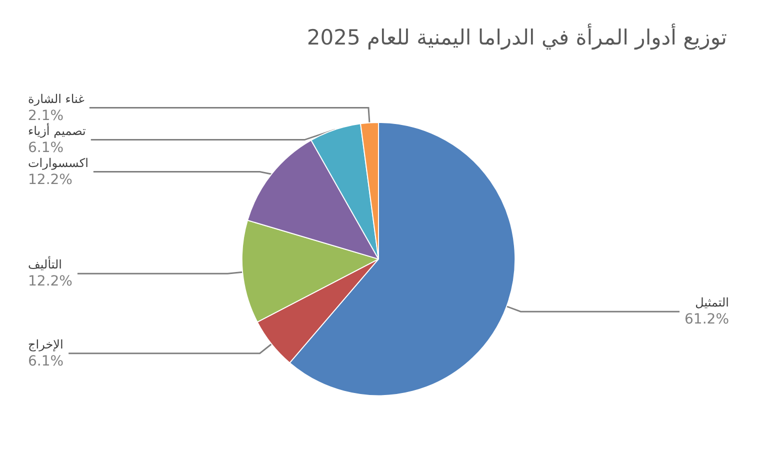  Describe the element at coordinates (46, 116) in the screenshot. I see `data-label: 2.1%` at that location.